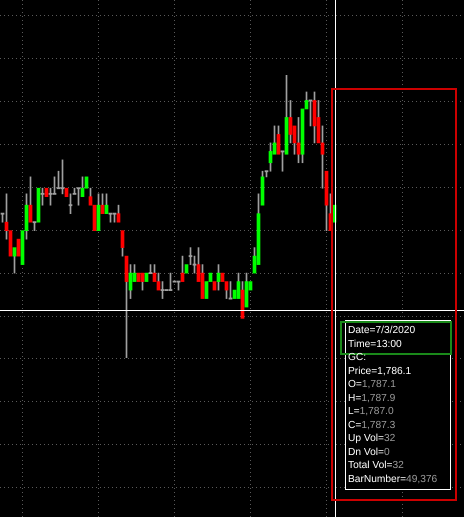  I want to click on text: Price=1,786.1, so click(380, 371).